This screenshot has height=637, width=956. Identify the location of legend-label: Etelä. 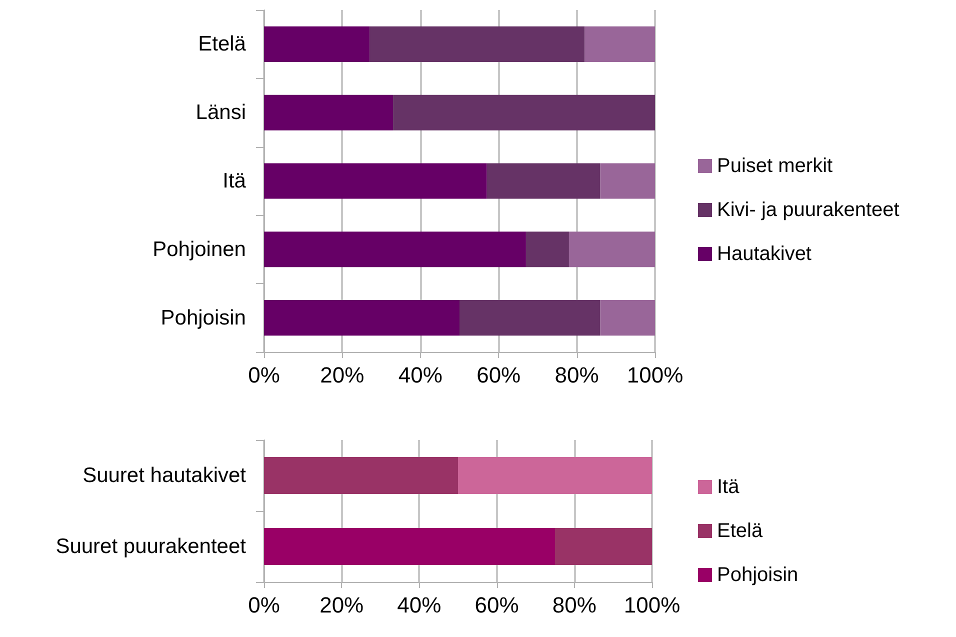
(740, 531).